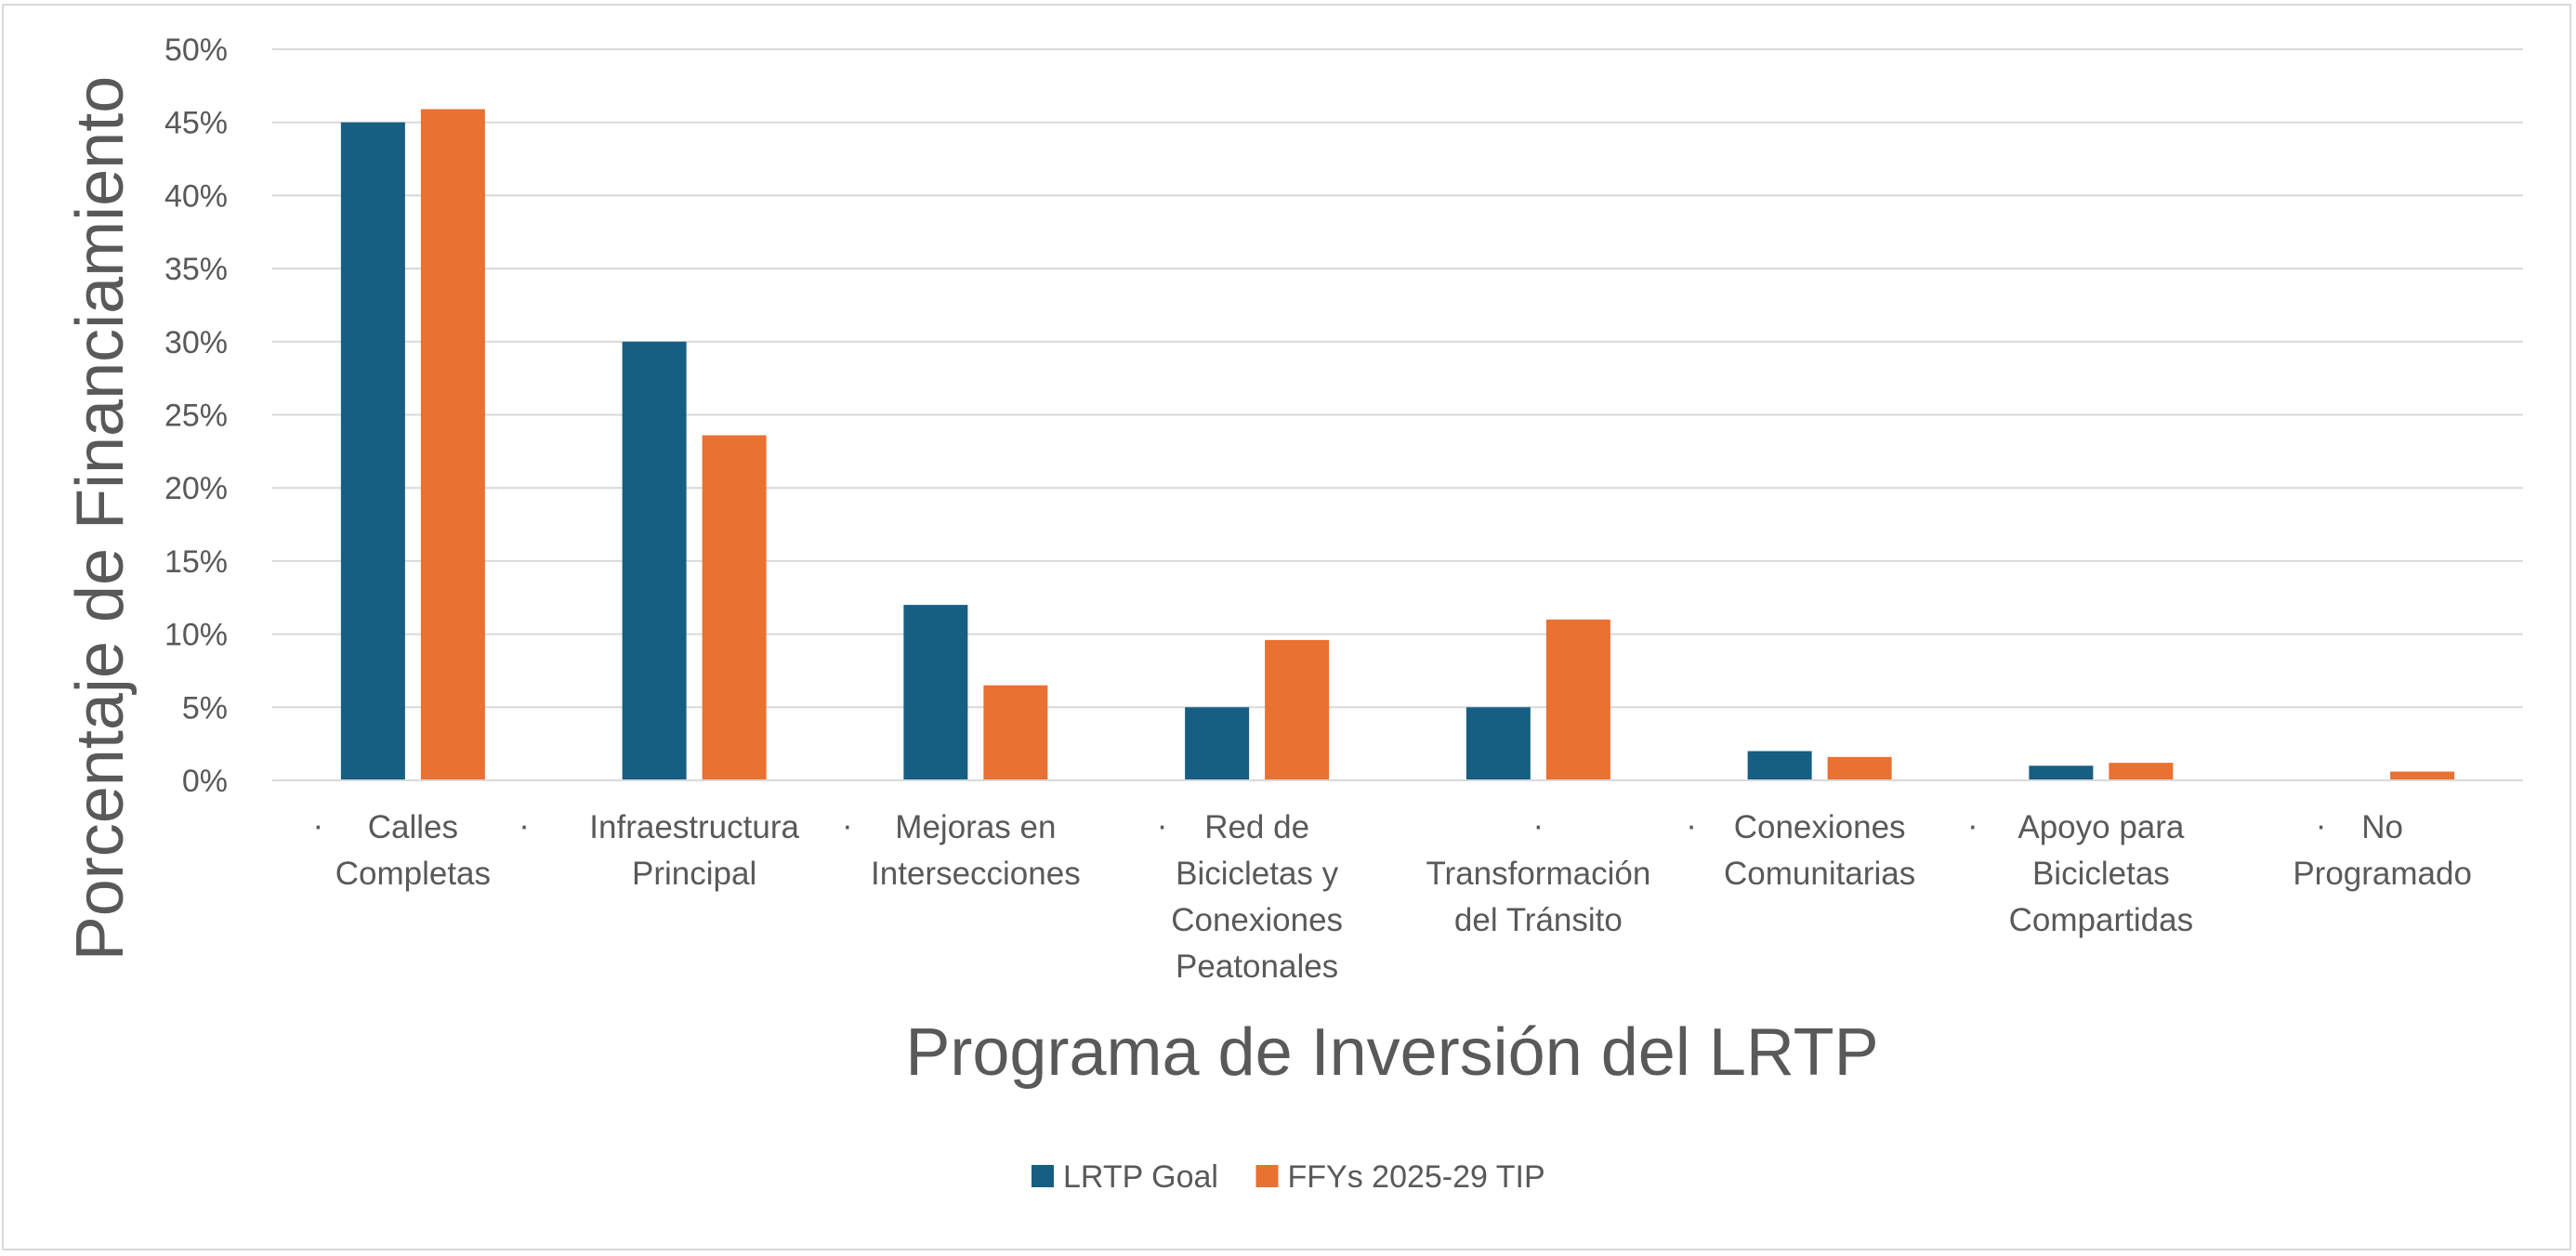 The width and height of the screenshot is (2576, 1256). What do you see at coordinates (694, 827) in the screenshot?
I see `category-label-line: Infraestructura` at bounding box center [694, 827].